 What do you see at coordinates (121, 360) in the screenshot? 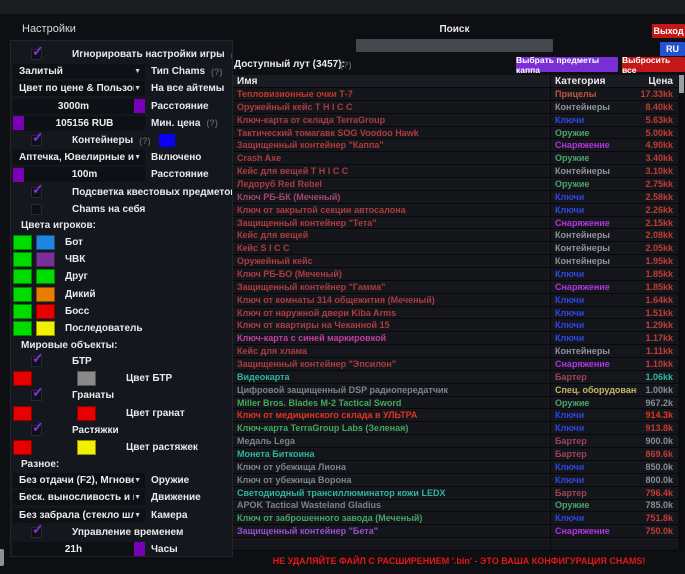
I see `settings-row-btr: ✓ БТР` at bounding box center [121, 360].